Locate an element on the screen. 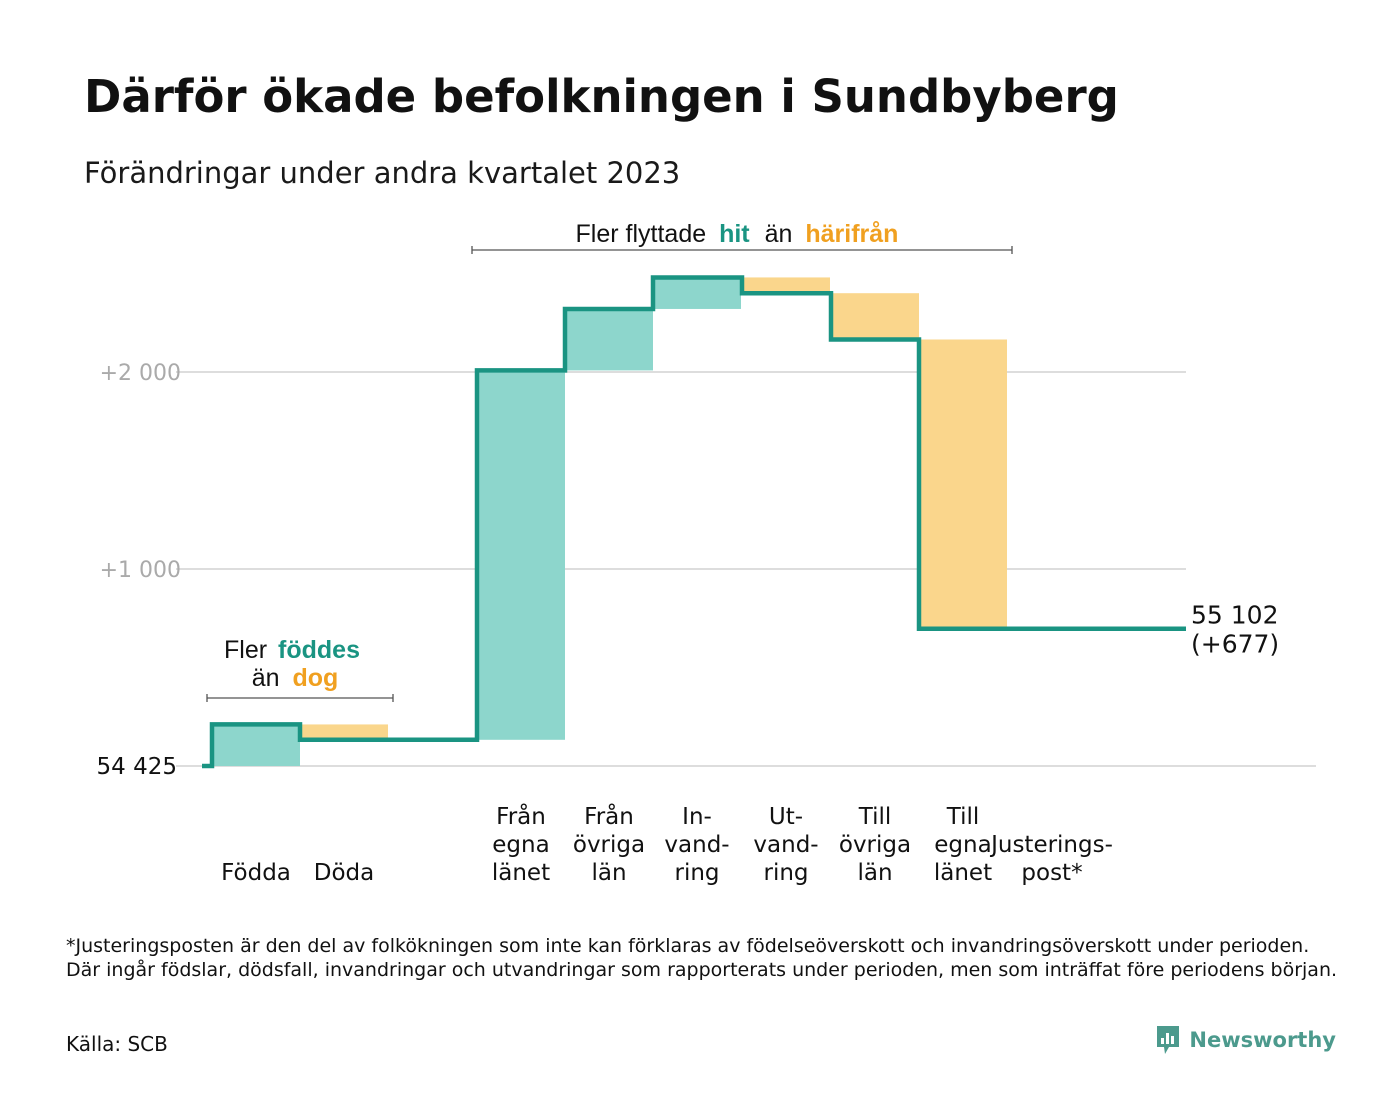 Image resolution: width=1400 pixels, height=1120 pixels. end-change-label: (+677) is located at coordinates (1235, 644).